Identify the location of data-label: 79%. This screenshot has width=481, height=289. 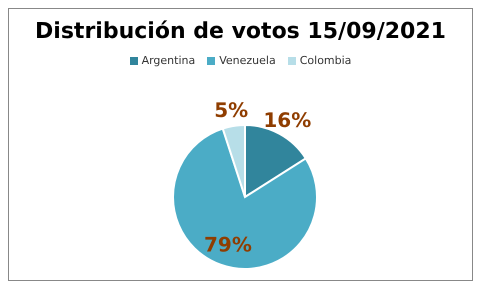
(228, 244).